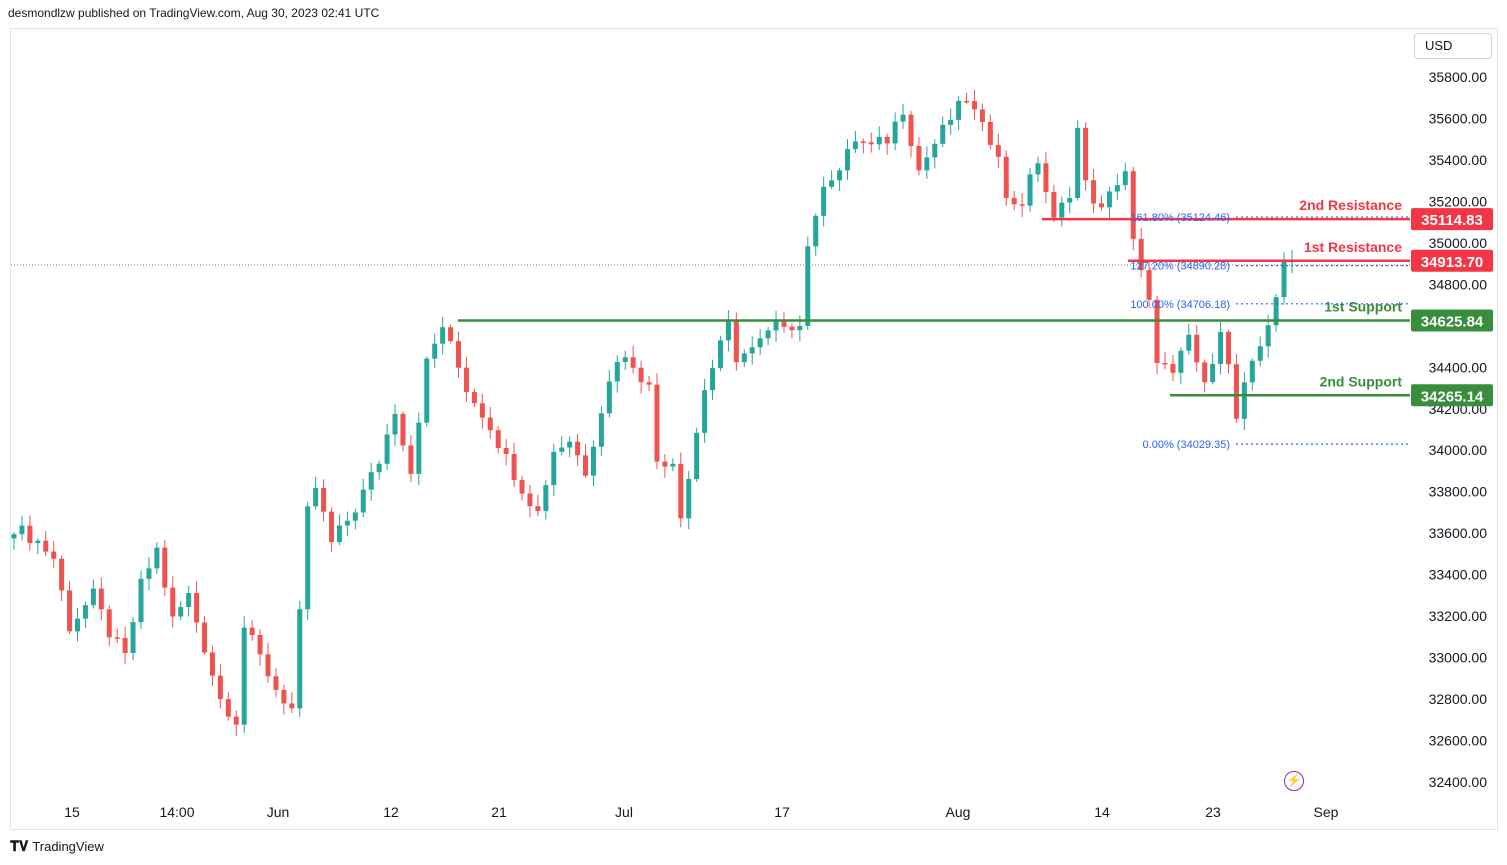 Image resolution: width=1507 pixels, height=865 pixels. I want to click on time-tick-label: 14:00, so click(176, 812).